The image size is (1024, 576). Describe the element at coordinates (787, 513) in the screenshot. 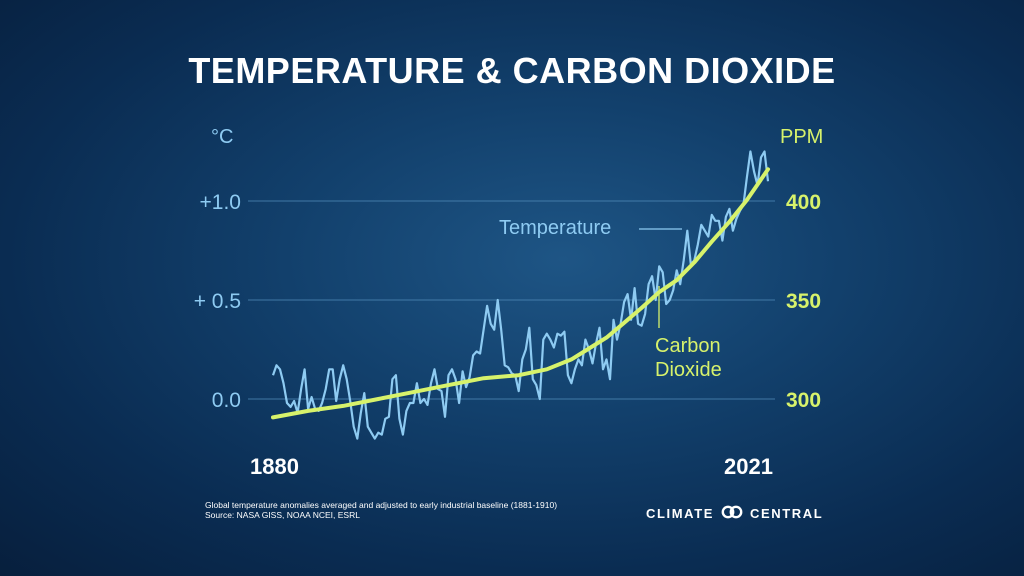

I see `brand-right-text: CENTRAL` at that location.